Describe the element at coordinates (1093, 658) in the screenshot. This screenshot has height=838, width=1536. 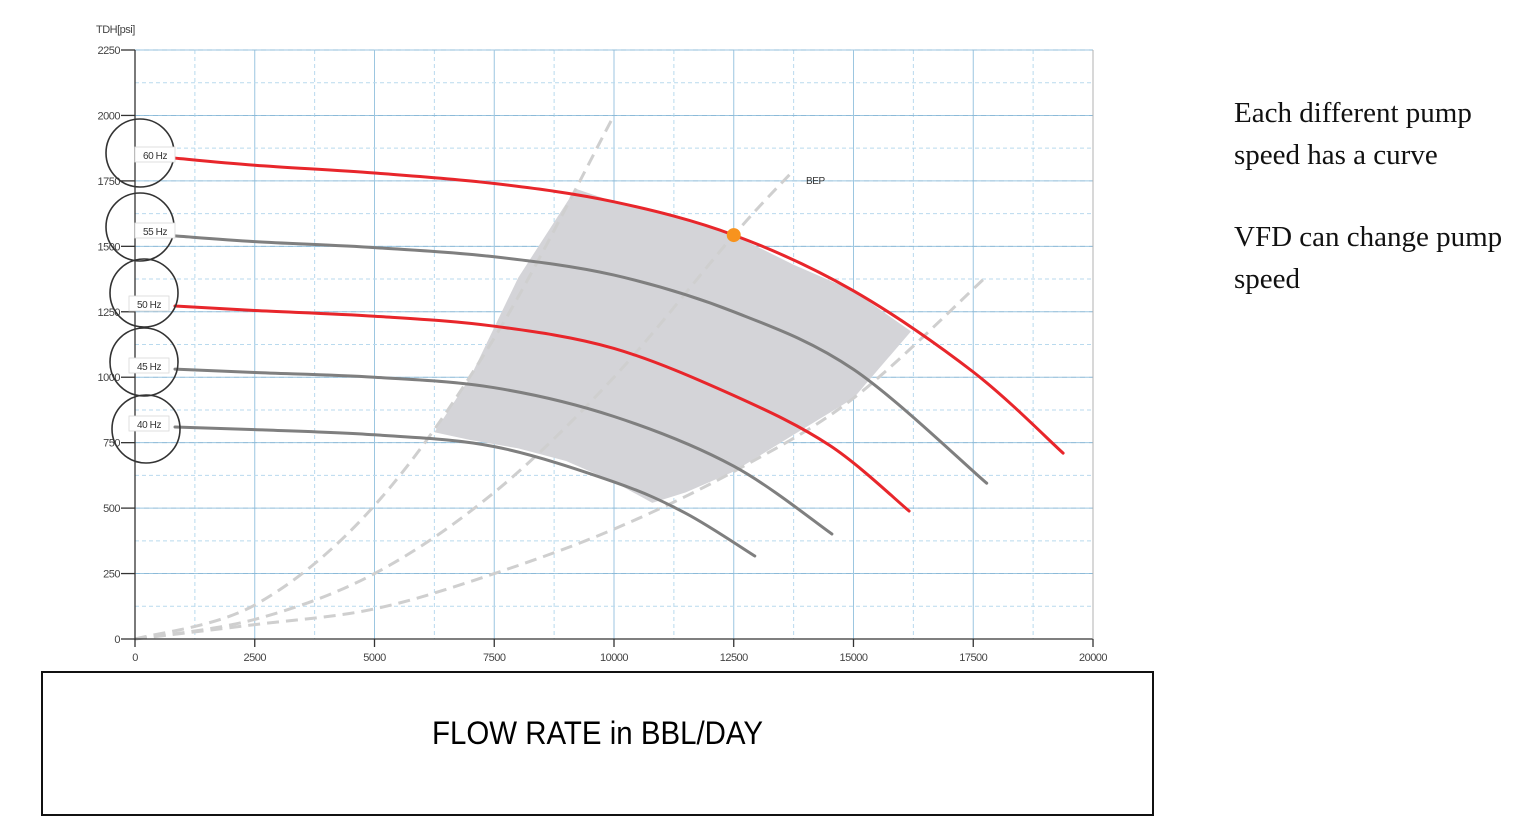
I see `x-tick-label: 20000` at that location.